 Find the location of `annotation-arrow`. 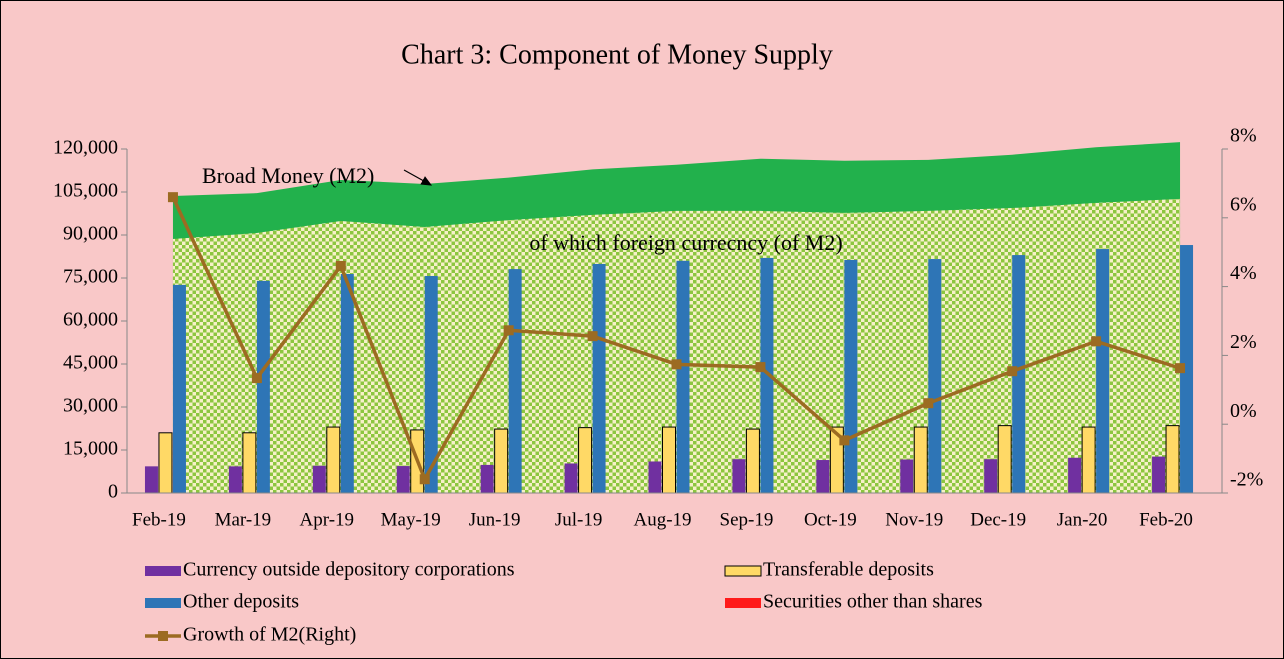

annotation-arrow is located at coordinates (418, 177).